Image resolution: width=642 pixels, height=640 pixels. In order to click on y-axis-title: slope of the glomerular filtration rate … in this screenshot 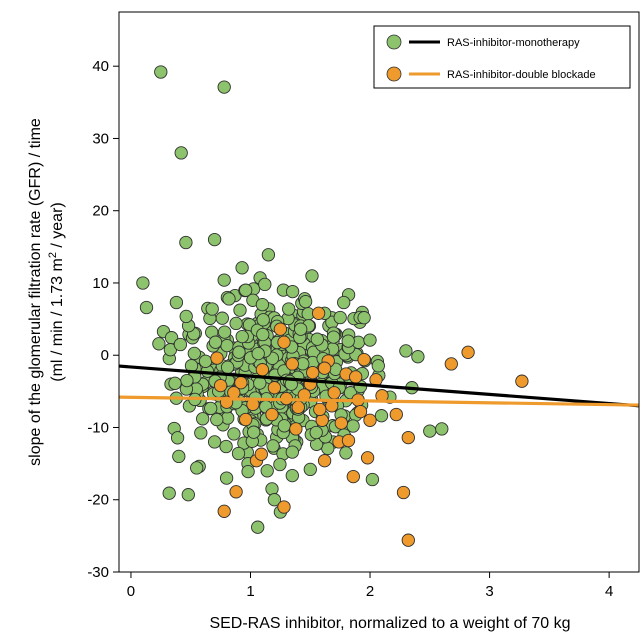, I will do `click(46, 292)`.